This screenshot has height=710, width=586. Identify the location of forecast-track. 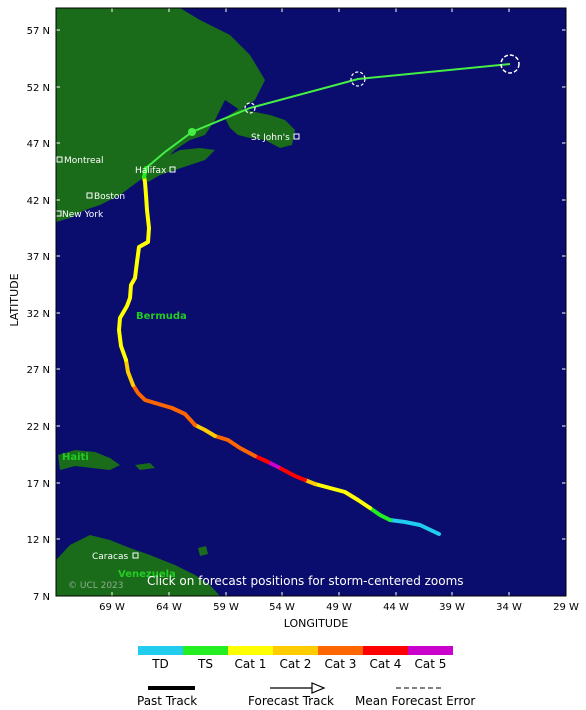
(332, 111).